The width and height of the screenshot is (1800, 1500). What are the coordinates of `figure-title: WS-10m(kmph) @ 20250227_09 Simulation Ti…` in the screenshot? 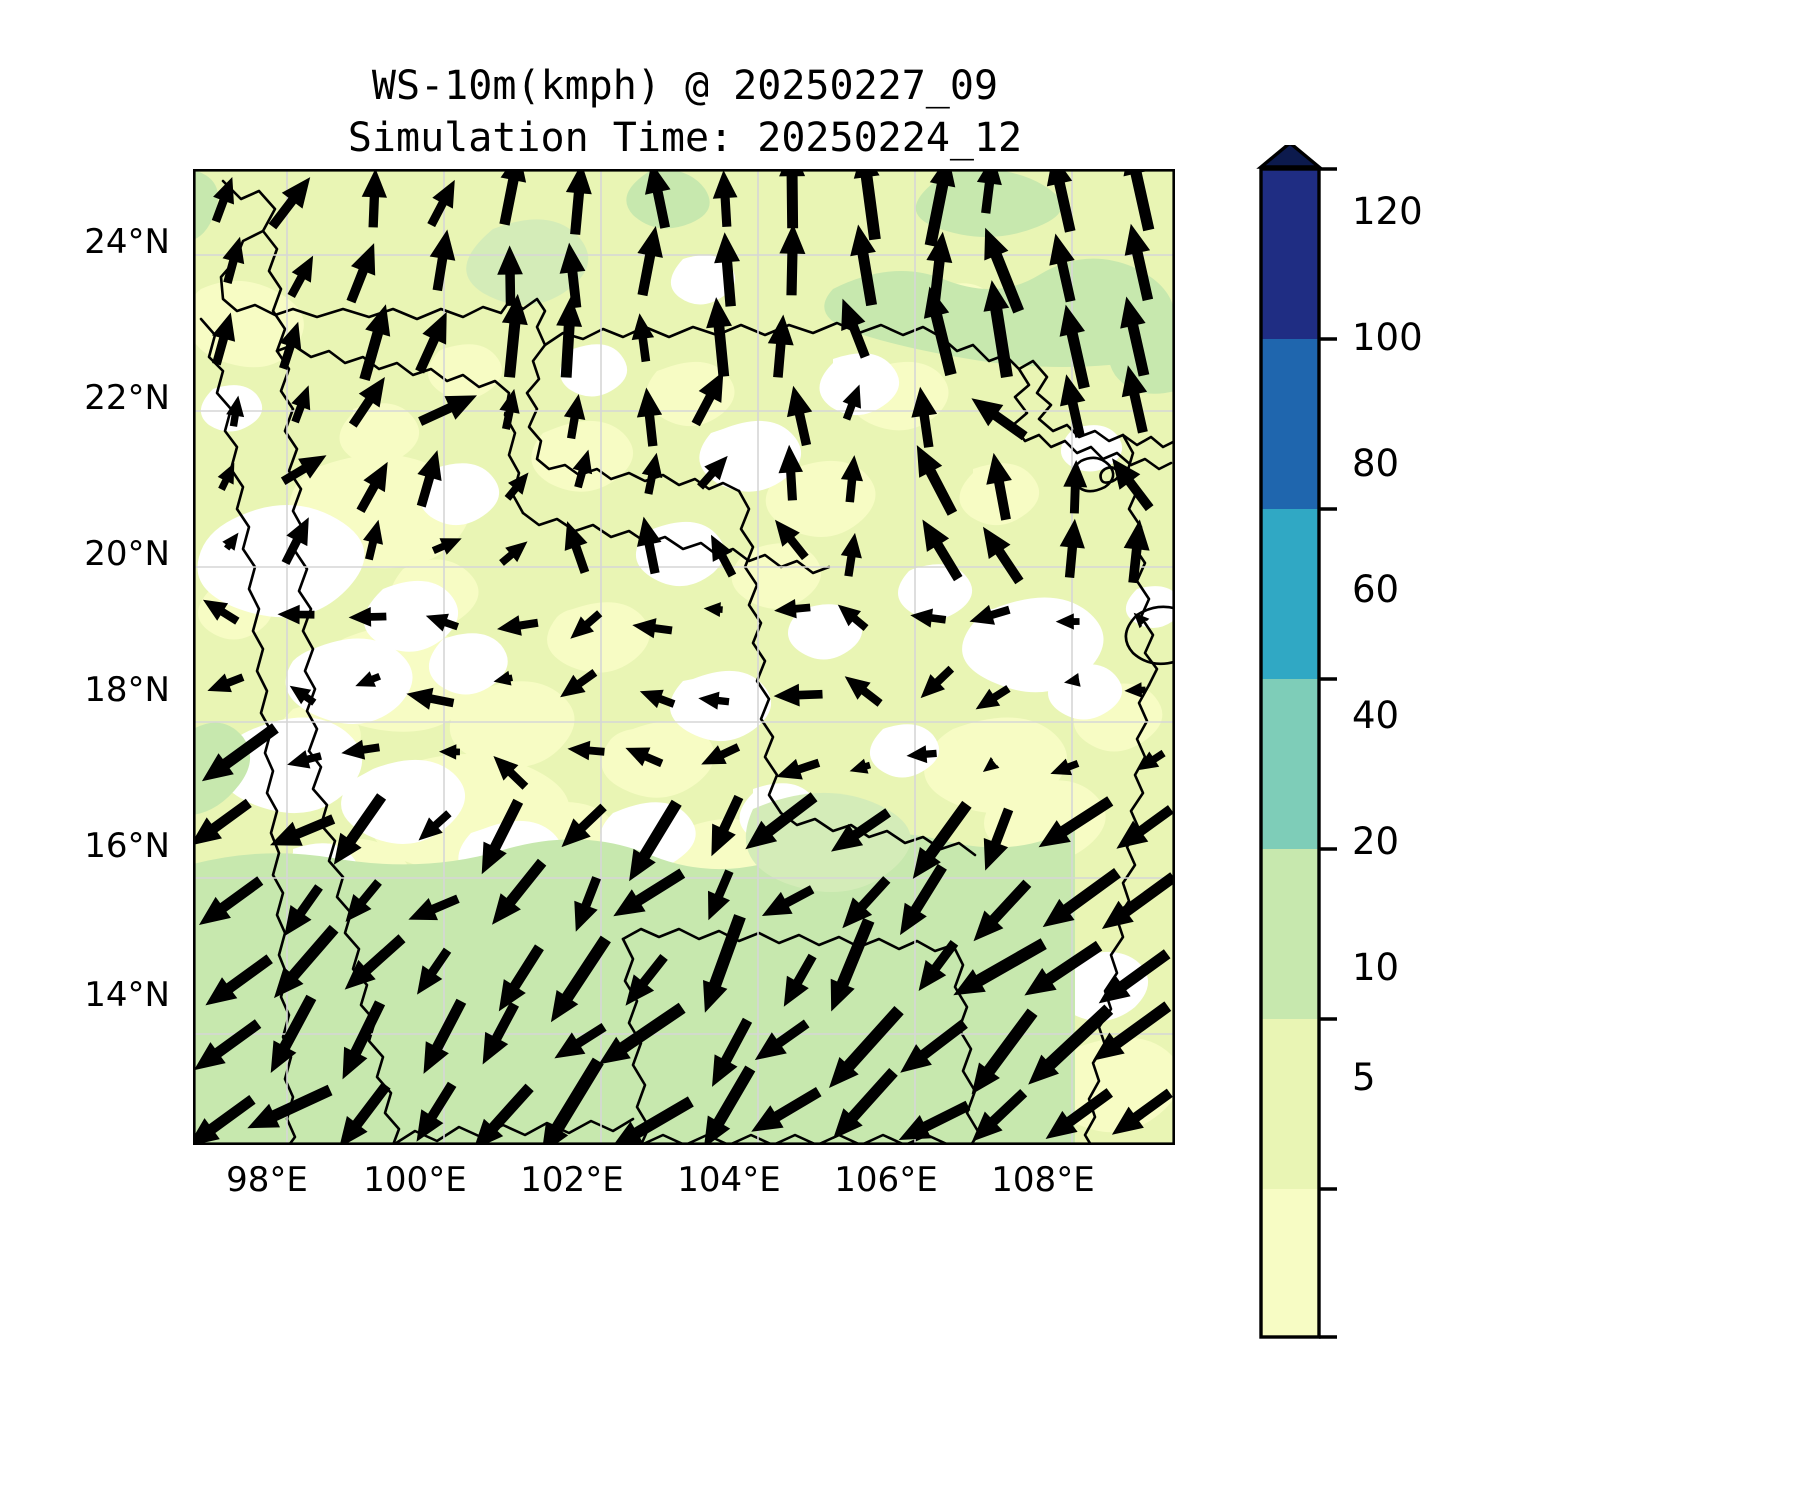 It's located at (685, 112).